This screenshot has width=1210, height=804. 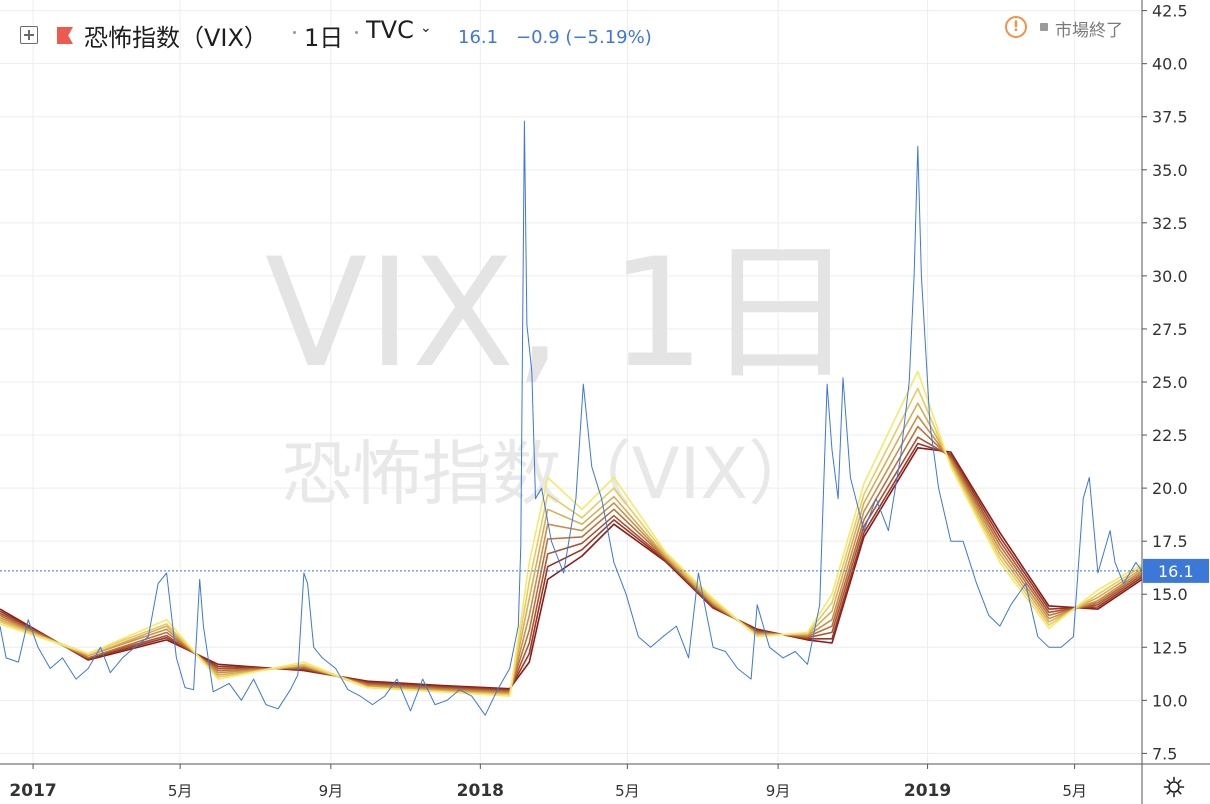 I want to click on watermark-name-text: 恐怖指数（VIX）, so click(x=550, y=474).